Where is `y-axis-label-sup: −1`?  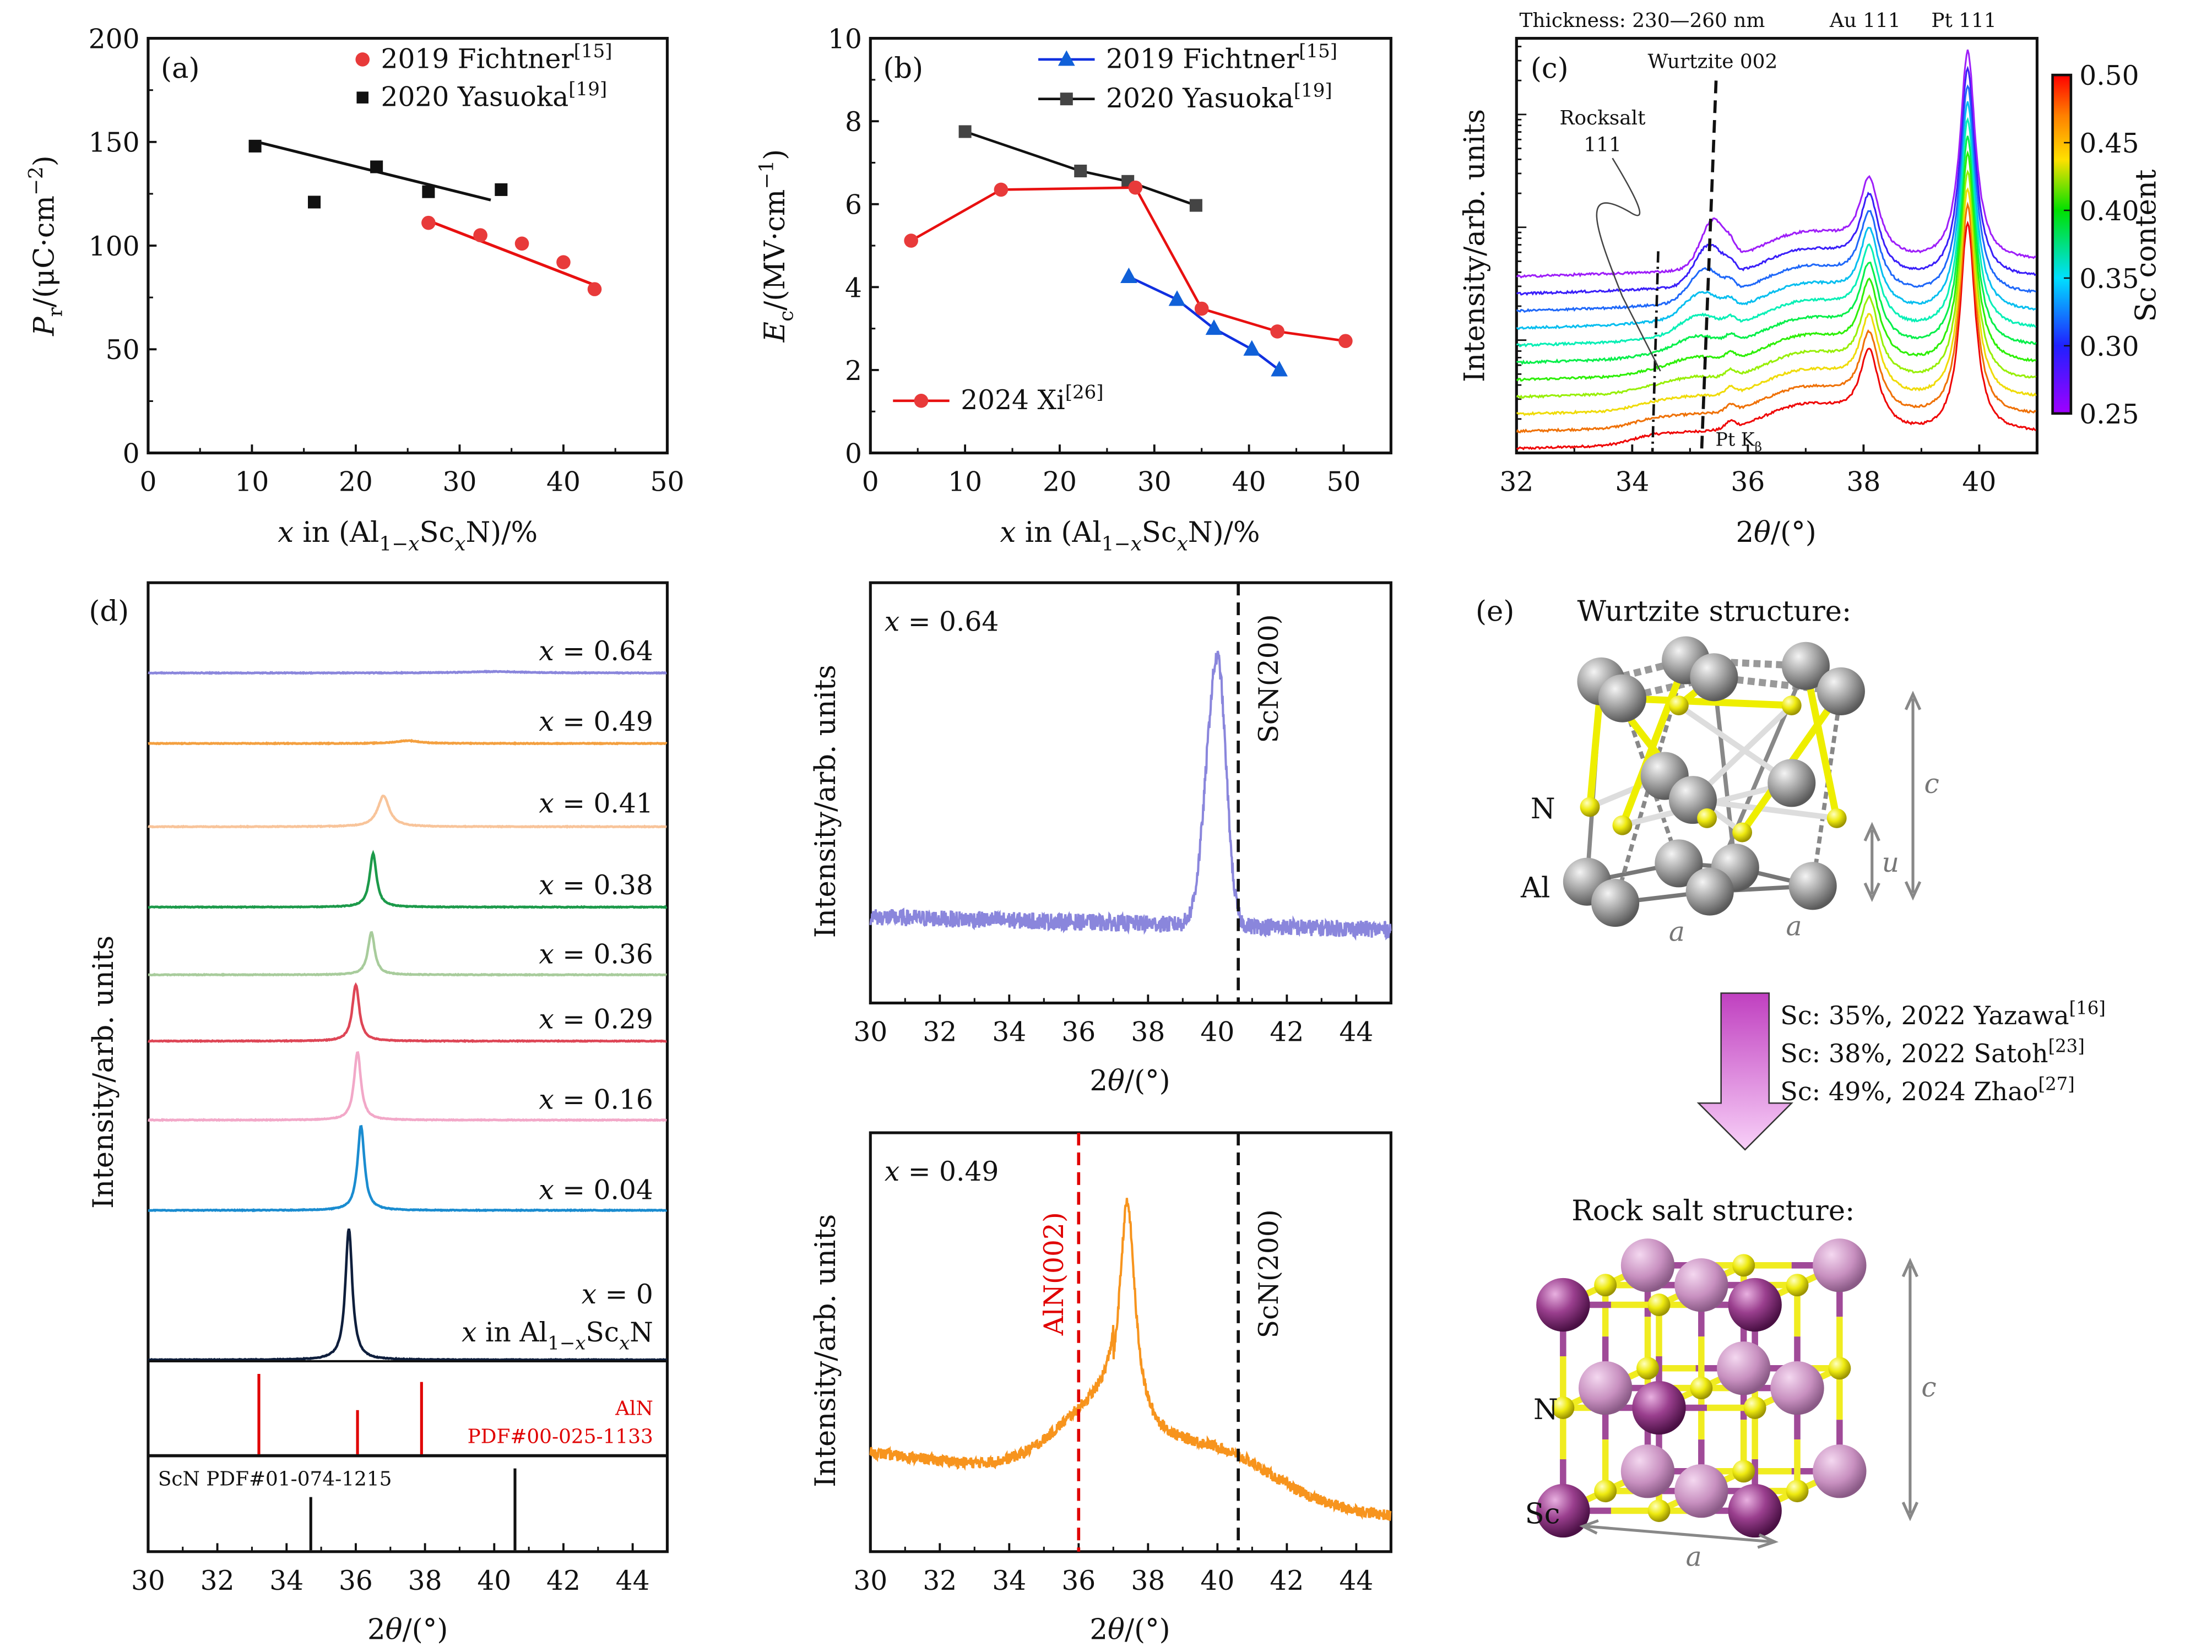
y-axis-label-sup: −1 is located at coordinates (767, 174).